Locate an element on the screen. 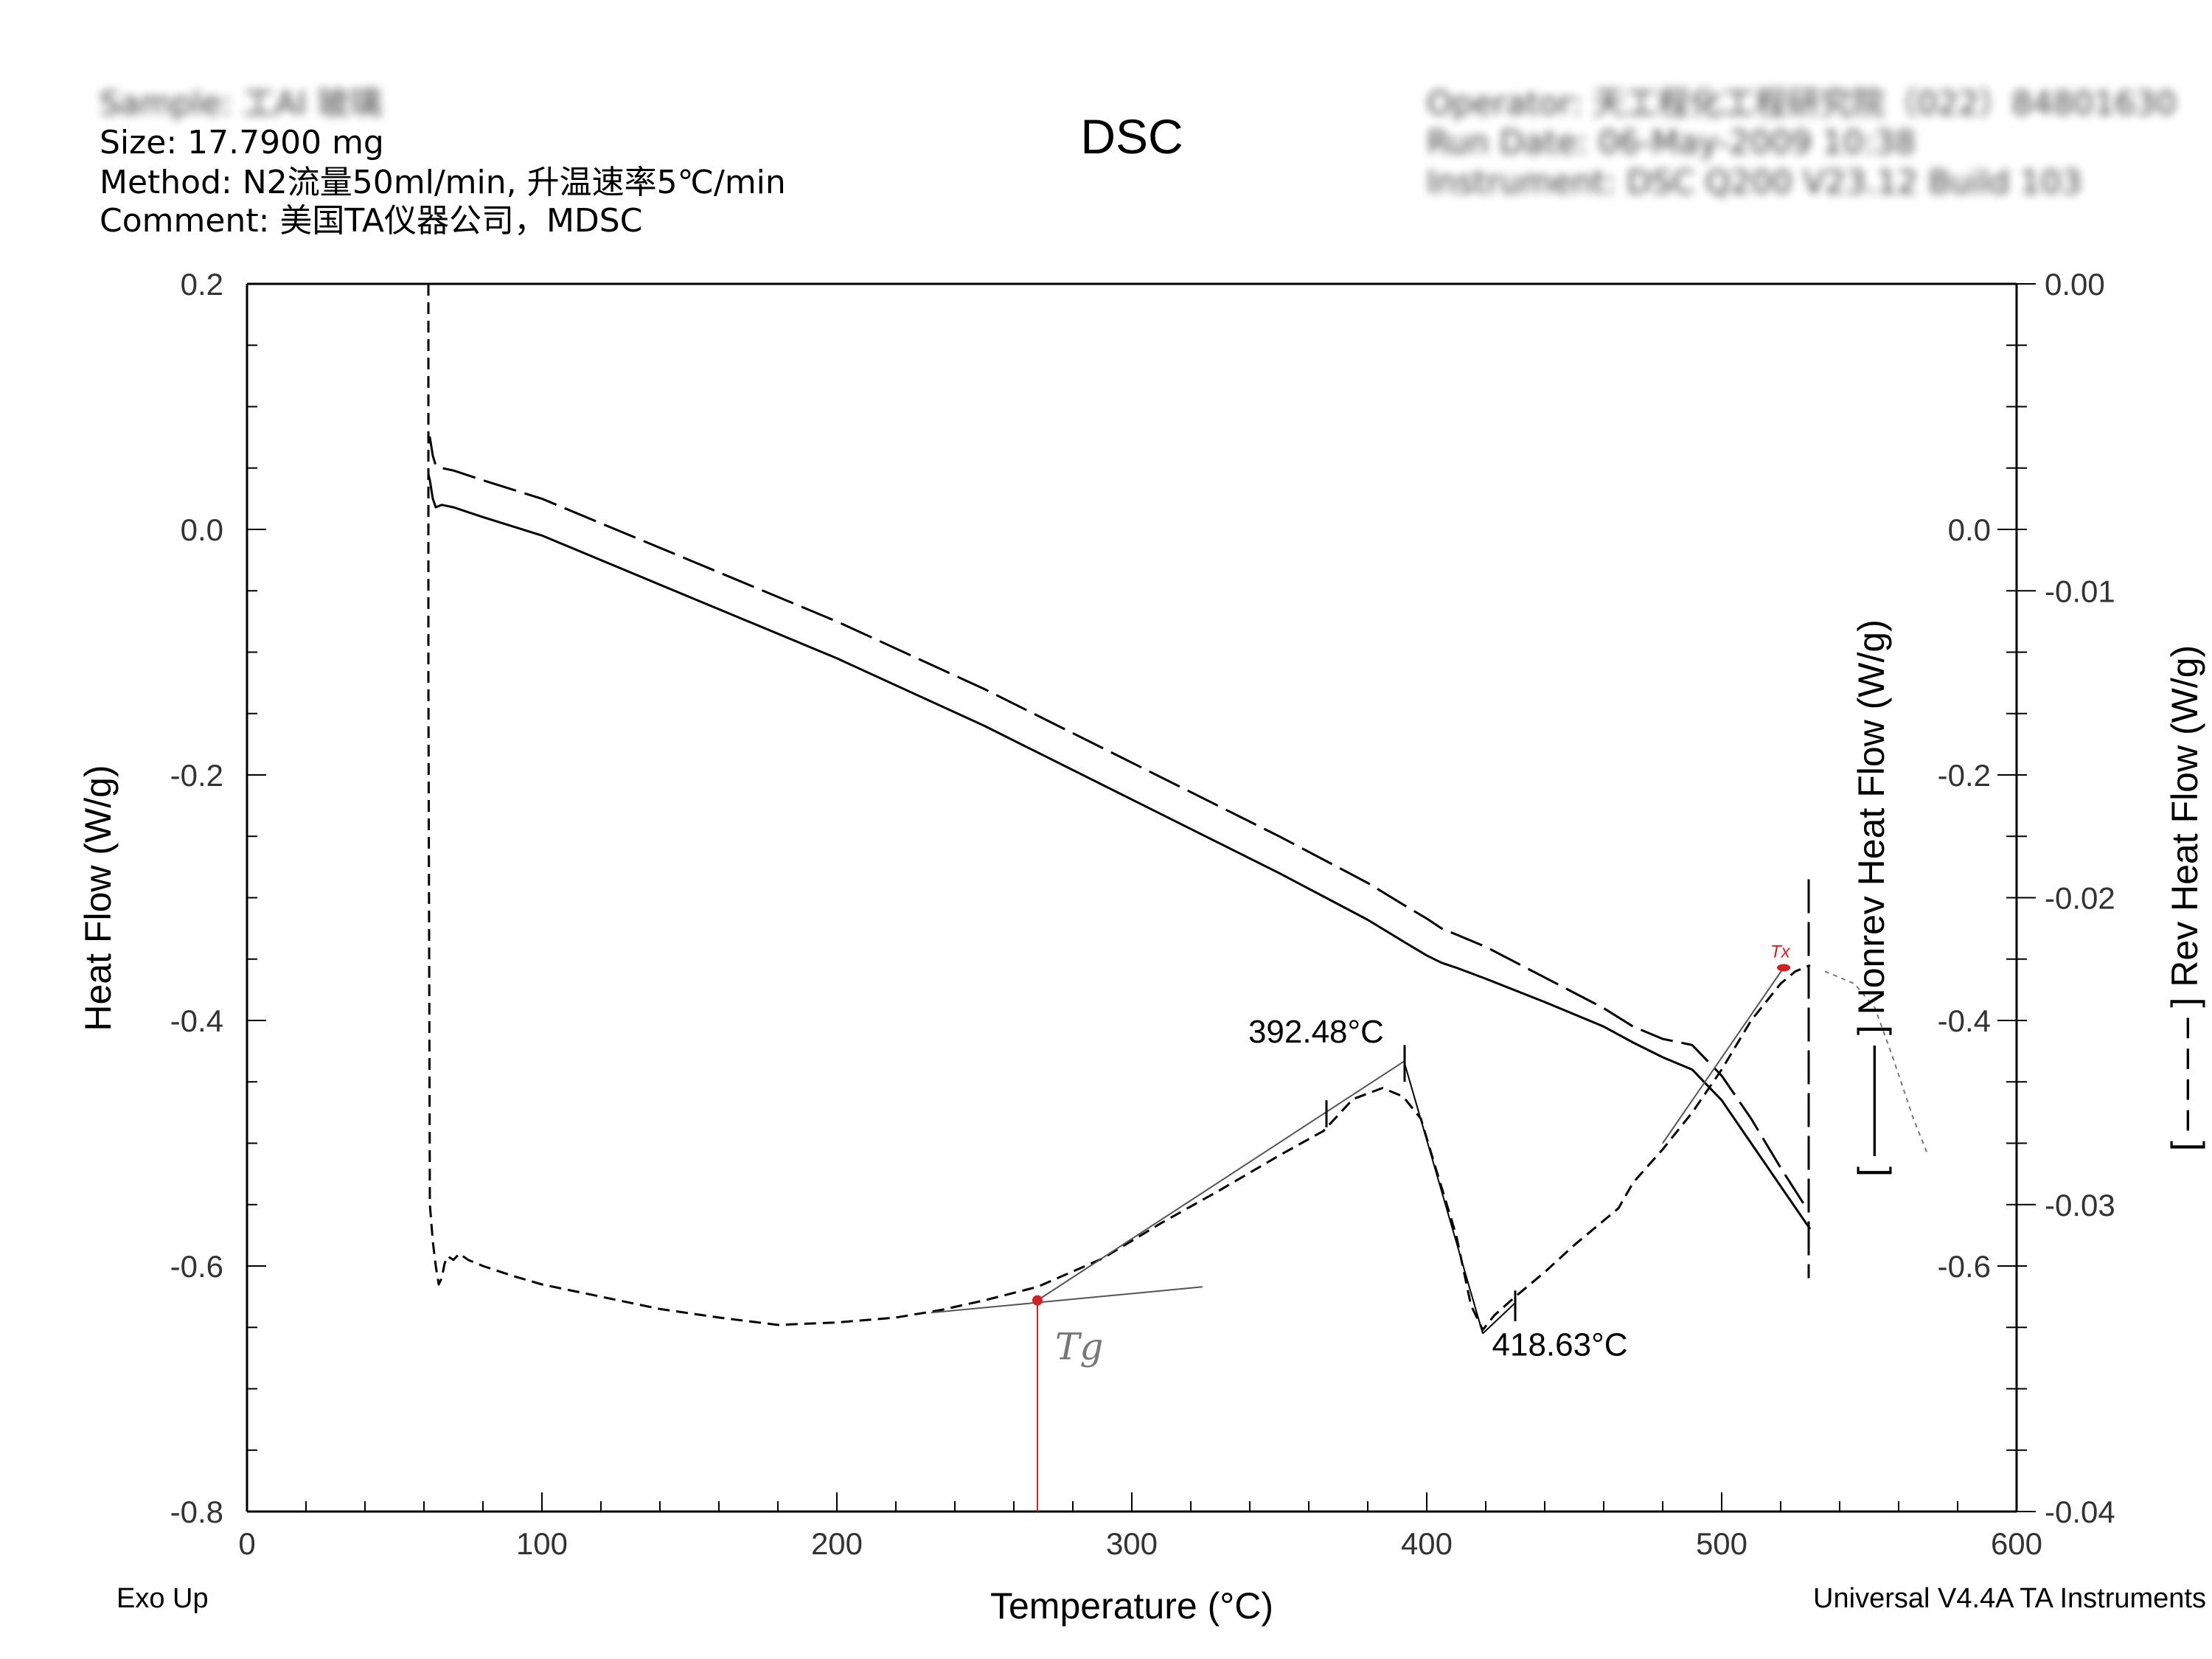 The height and width of the screenshot is (1659, 2212). x-tick-label: 300 is located at coordinates (1132, 1543).